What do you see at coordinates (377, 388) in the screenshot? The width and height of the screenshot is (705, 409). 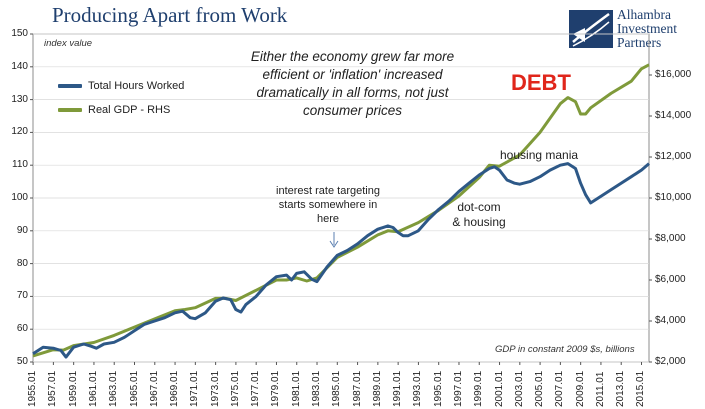 I see `x-tick-label: 1989.01` at bounding box center [377, 388].